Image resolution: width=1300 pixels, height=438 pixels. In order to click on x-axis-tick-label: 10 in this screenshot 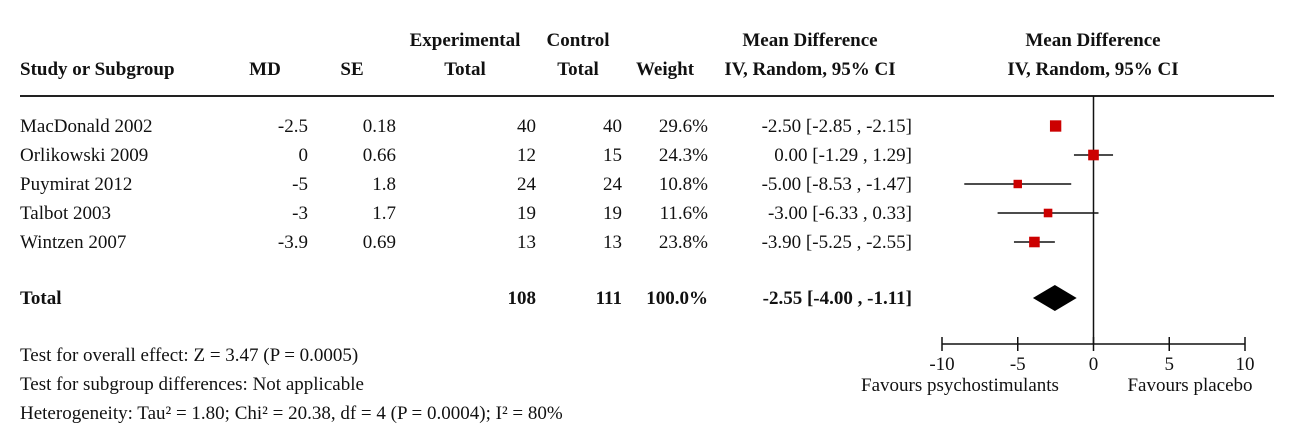, I will do `click(1245, 364)`.